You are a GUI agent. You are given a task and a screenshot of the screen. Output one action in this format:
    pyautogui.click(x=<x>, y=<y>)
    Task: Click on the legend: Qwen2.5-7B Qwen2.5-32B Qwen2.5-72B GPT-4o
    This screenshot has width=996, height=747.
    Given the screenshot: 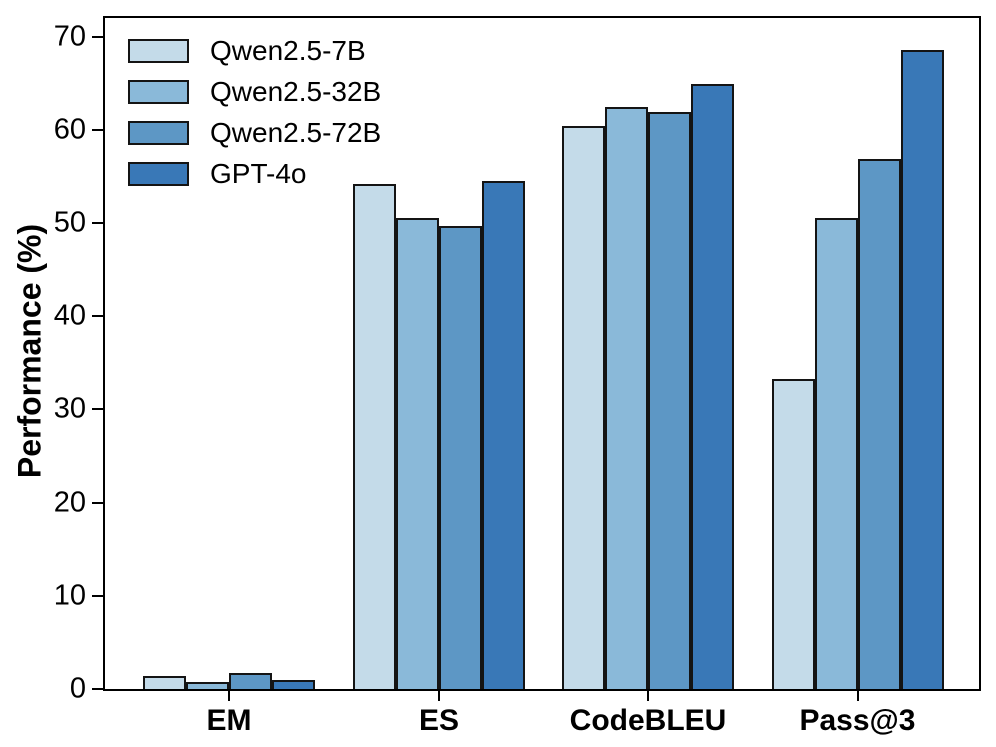 What is the action you would take?
    pyautogui.click(x=254, y=112)
    